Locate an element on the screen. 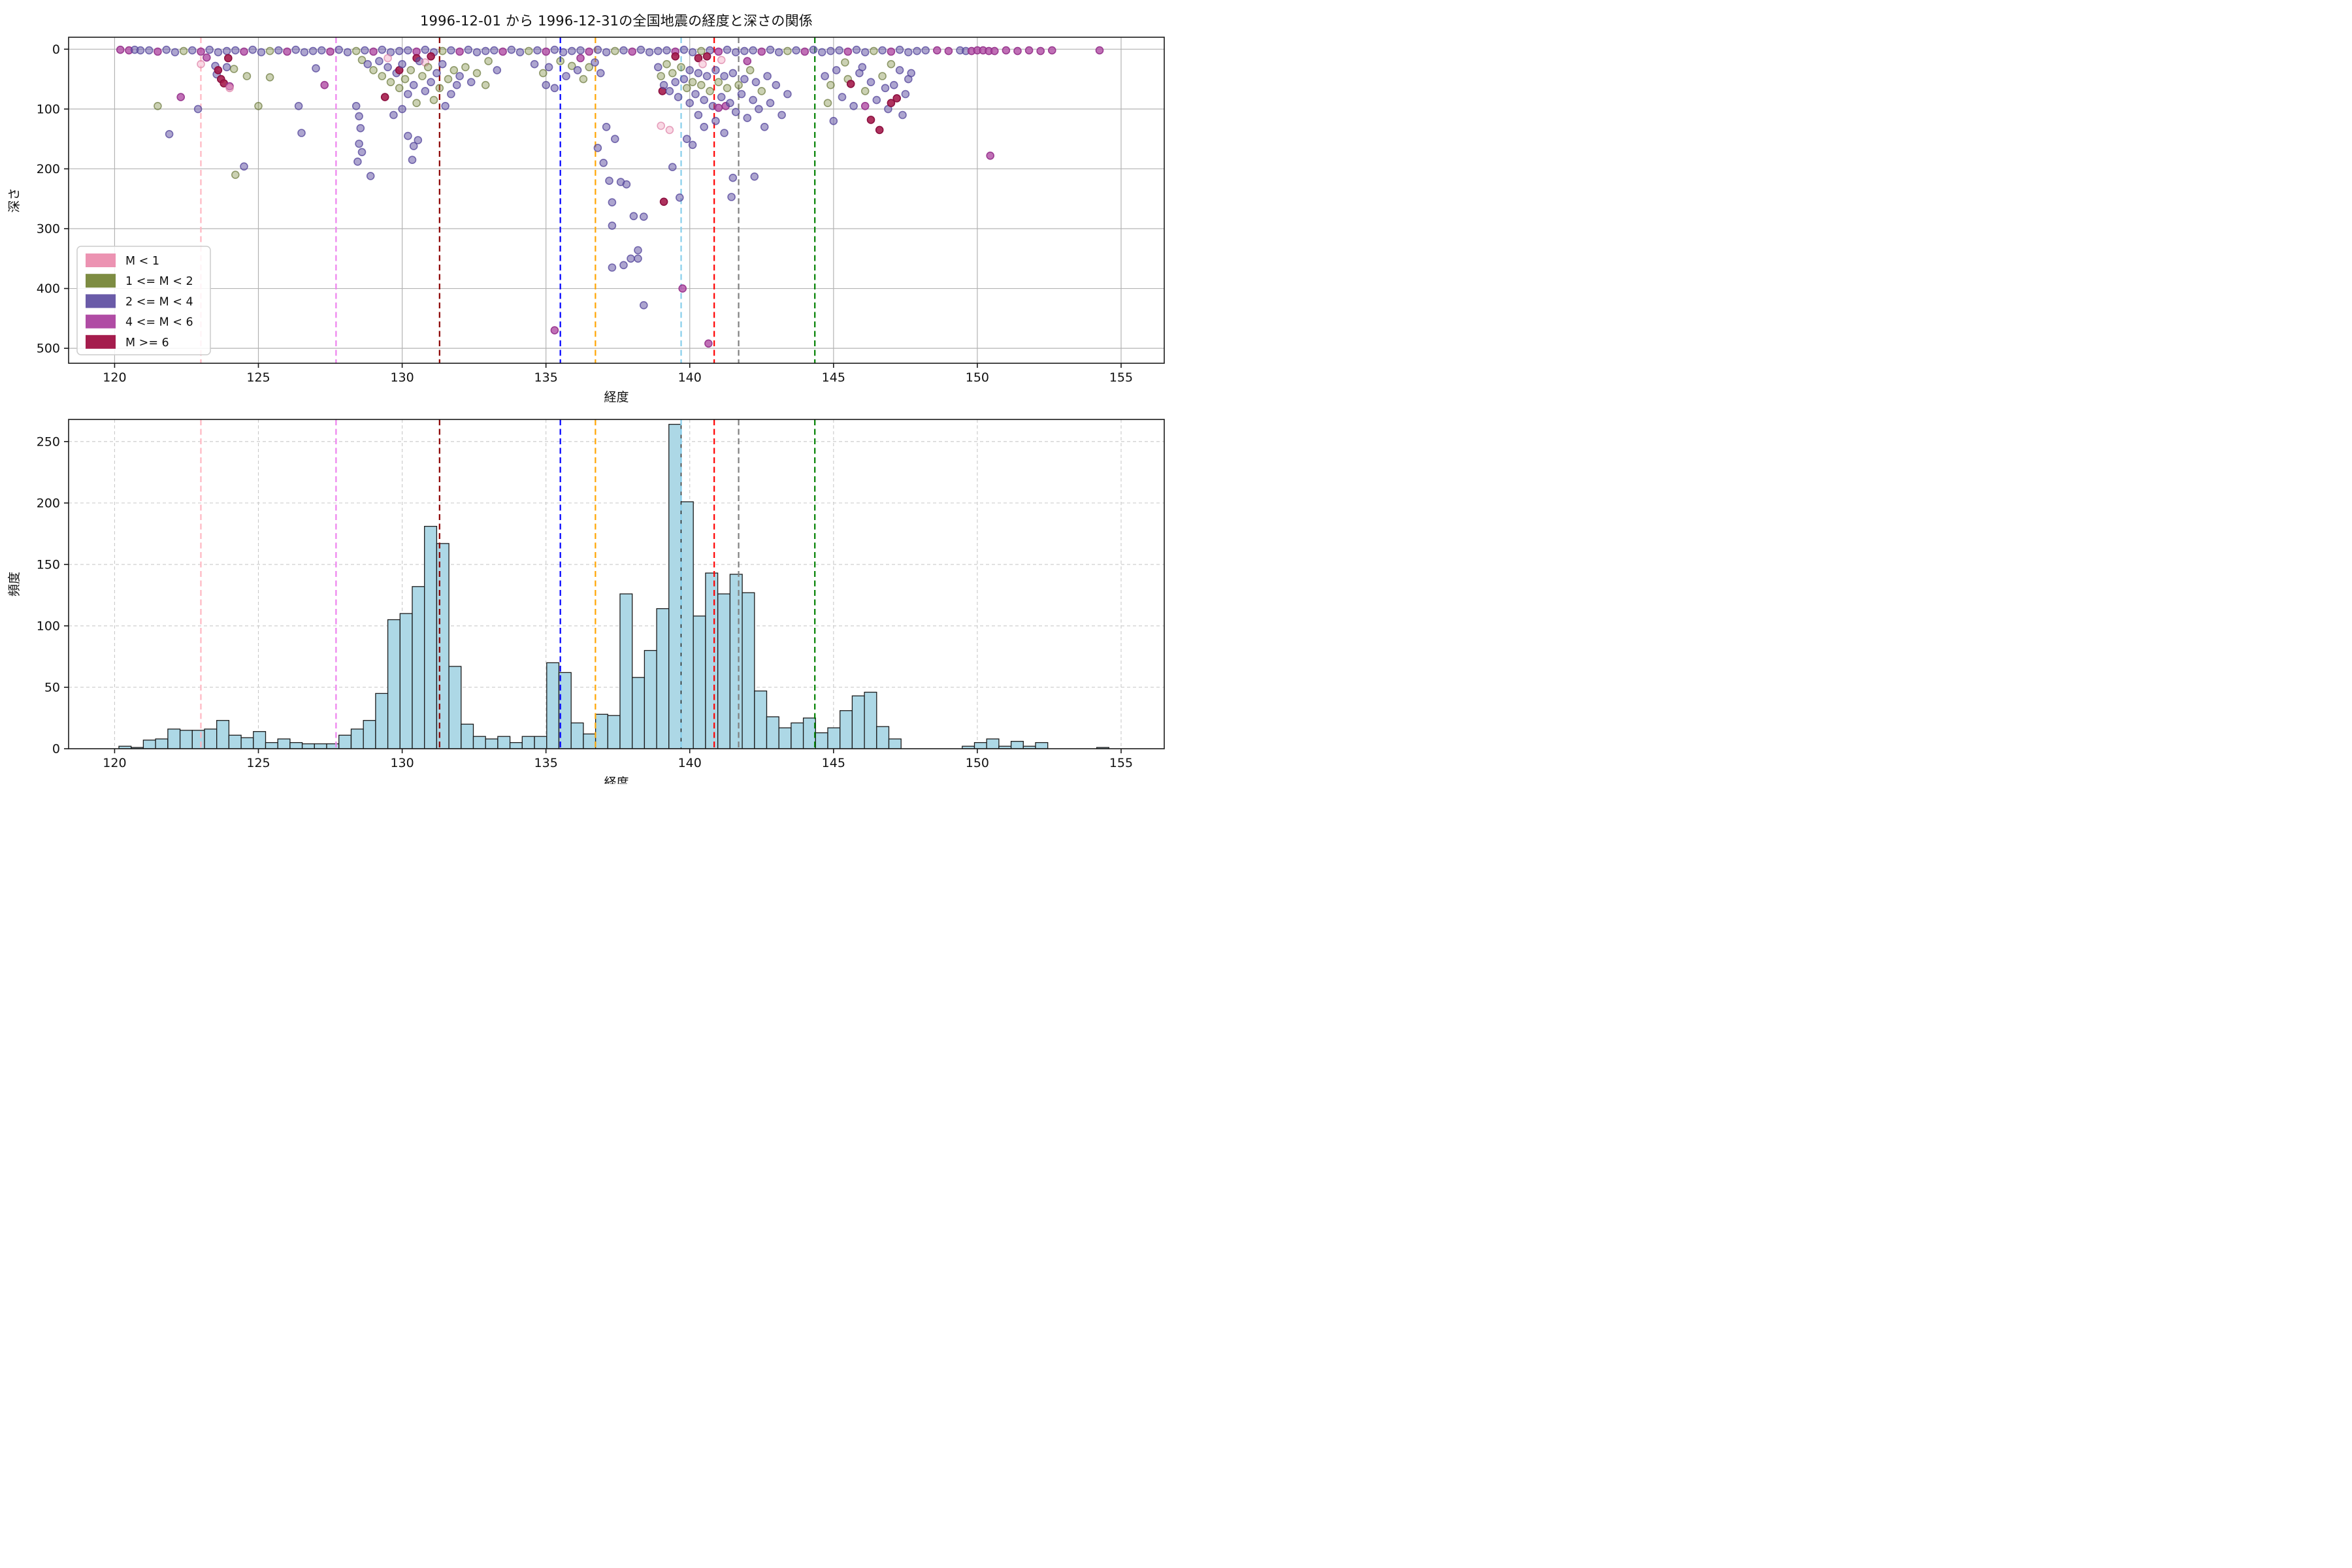  y-tick-label: 300 is located at coordinates (48, 228).